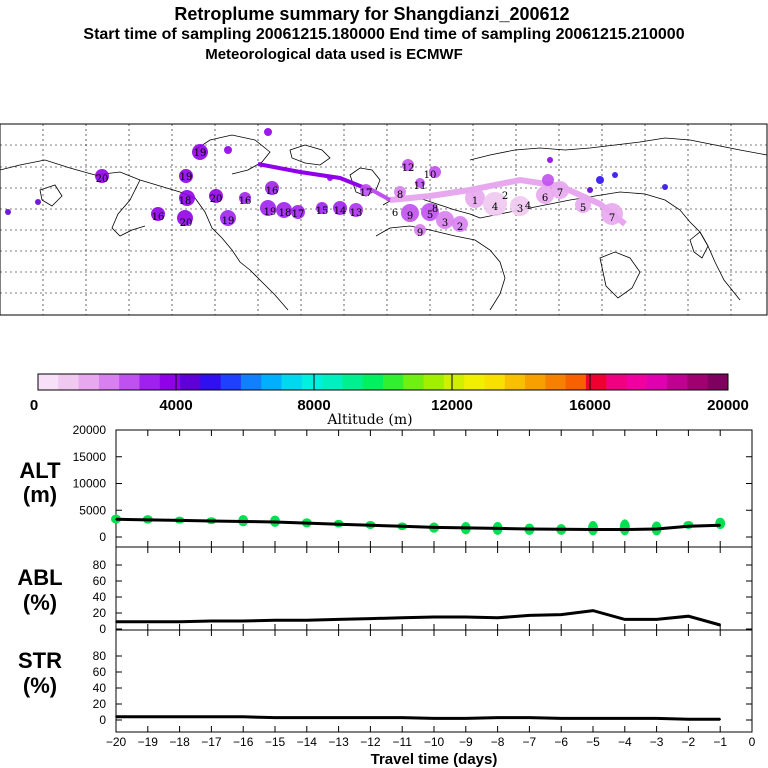  I want to click on x-tick-label: −12, so click(370, 742).